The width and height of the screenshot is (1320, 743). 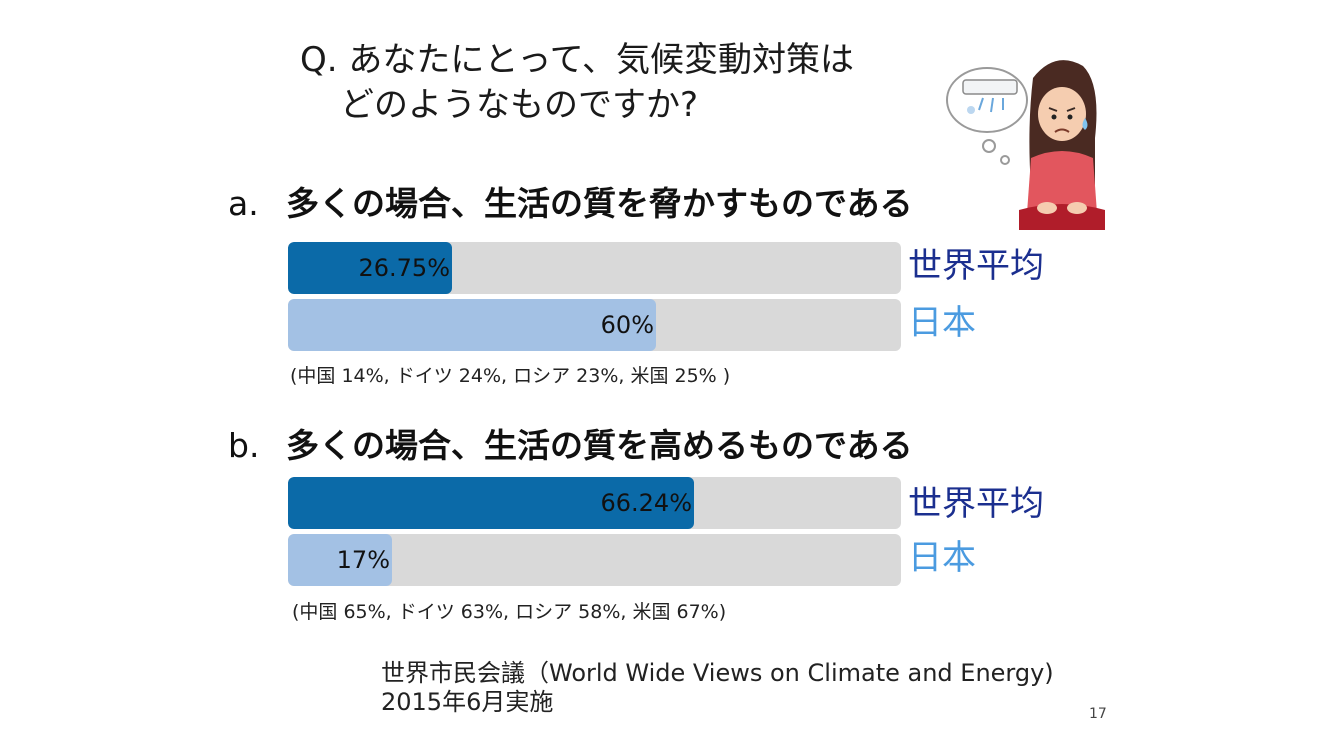 I want to click on heading-b: b. 多くの場合、生活の質を高めるものである, so click(x=570, y=446).